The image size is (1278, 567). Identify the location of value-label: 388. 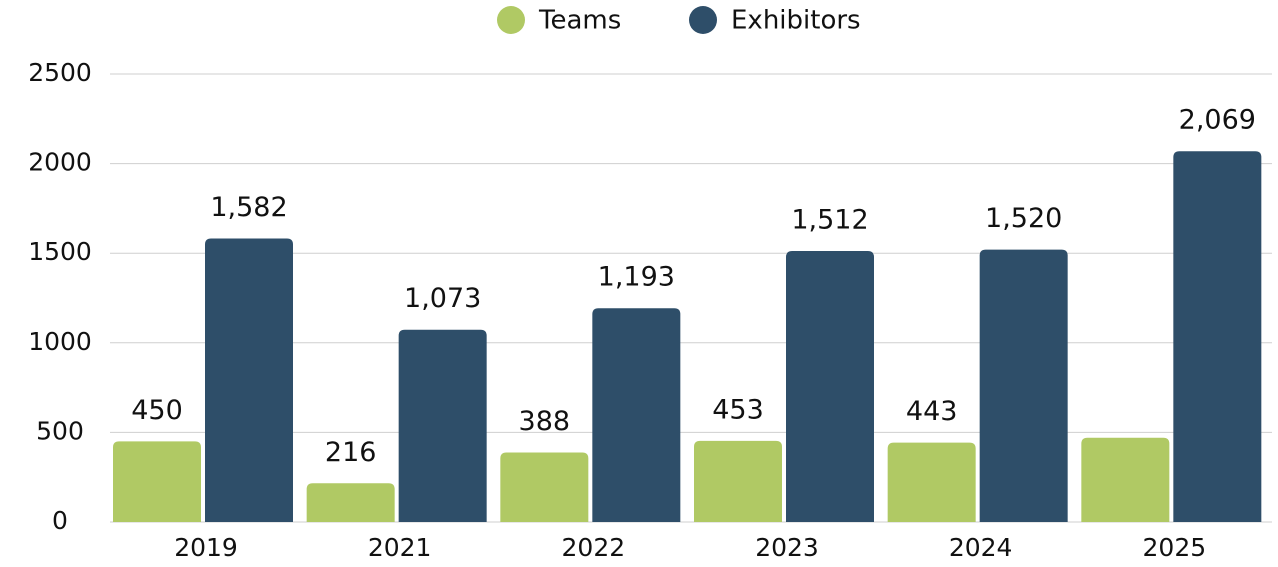
(545, 421).